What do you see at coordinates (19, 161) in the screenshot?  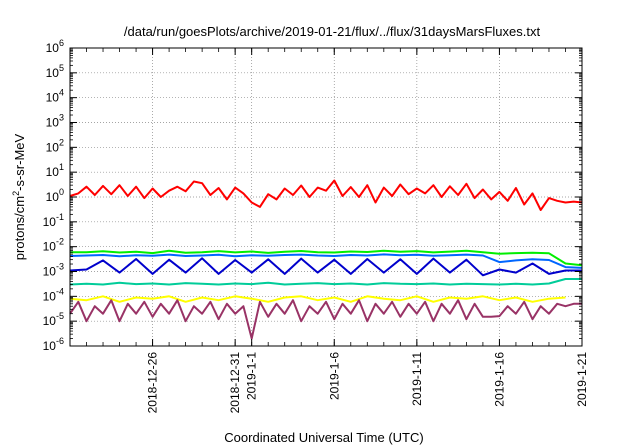 I see `y-axis-label-suffix: -s-sr-MeV` at bounding box center [19, 161].